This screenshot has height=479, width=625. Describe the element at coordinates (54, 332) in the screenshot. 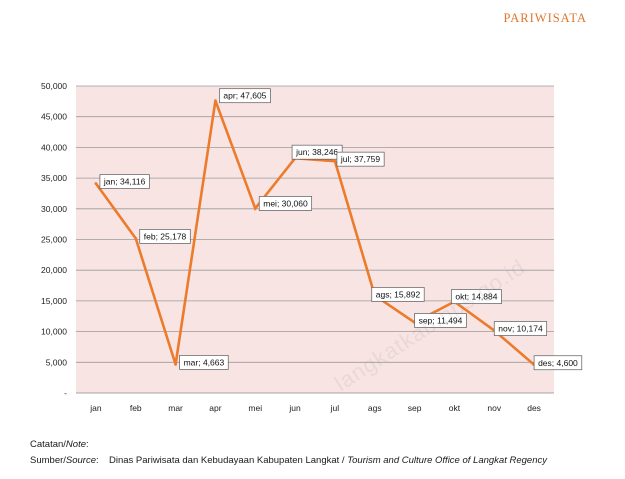

I see `y-tick-label: 10,000` at that location.